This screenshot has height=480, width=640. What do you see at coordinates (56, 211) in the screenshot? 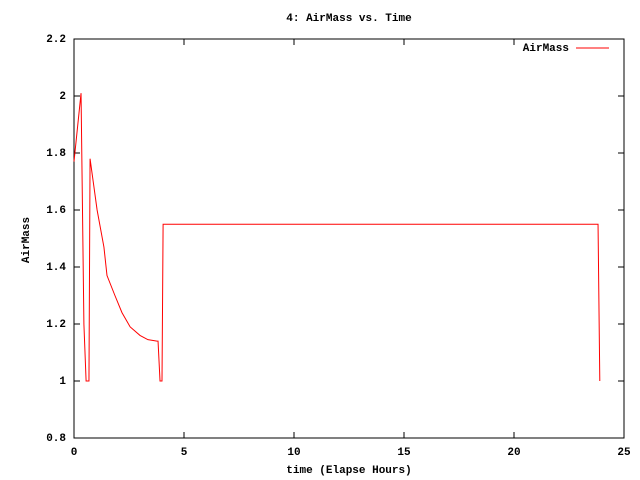
I see `y-tick-label: 1.6` at bounding box center [56, 211].